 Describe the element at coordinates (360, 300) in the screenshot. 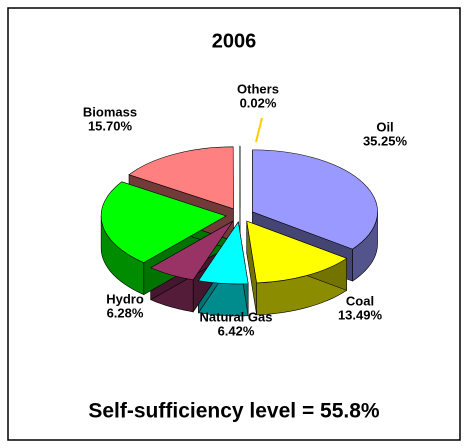

I see `slice-label: Coal` at that location.